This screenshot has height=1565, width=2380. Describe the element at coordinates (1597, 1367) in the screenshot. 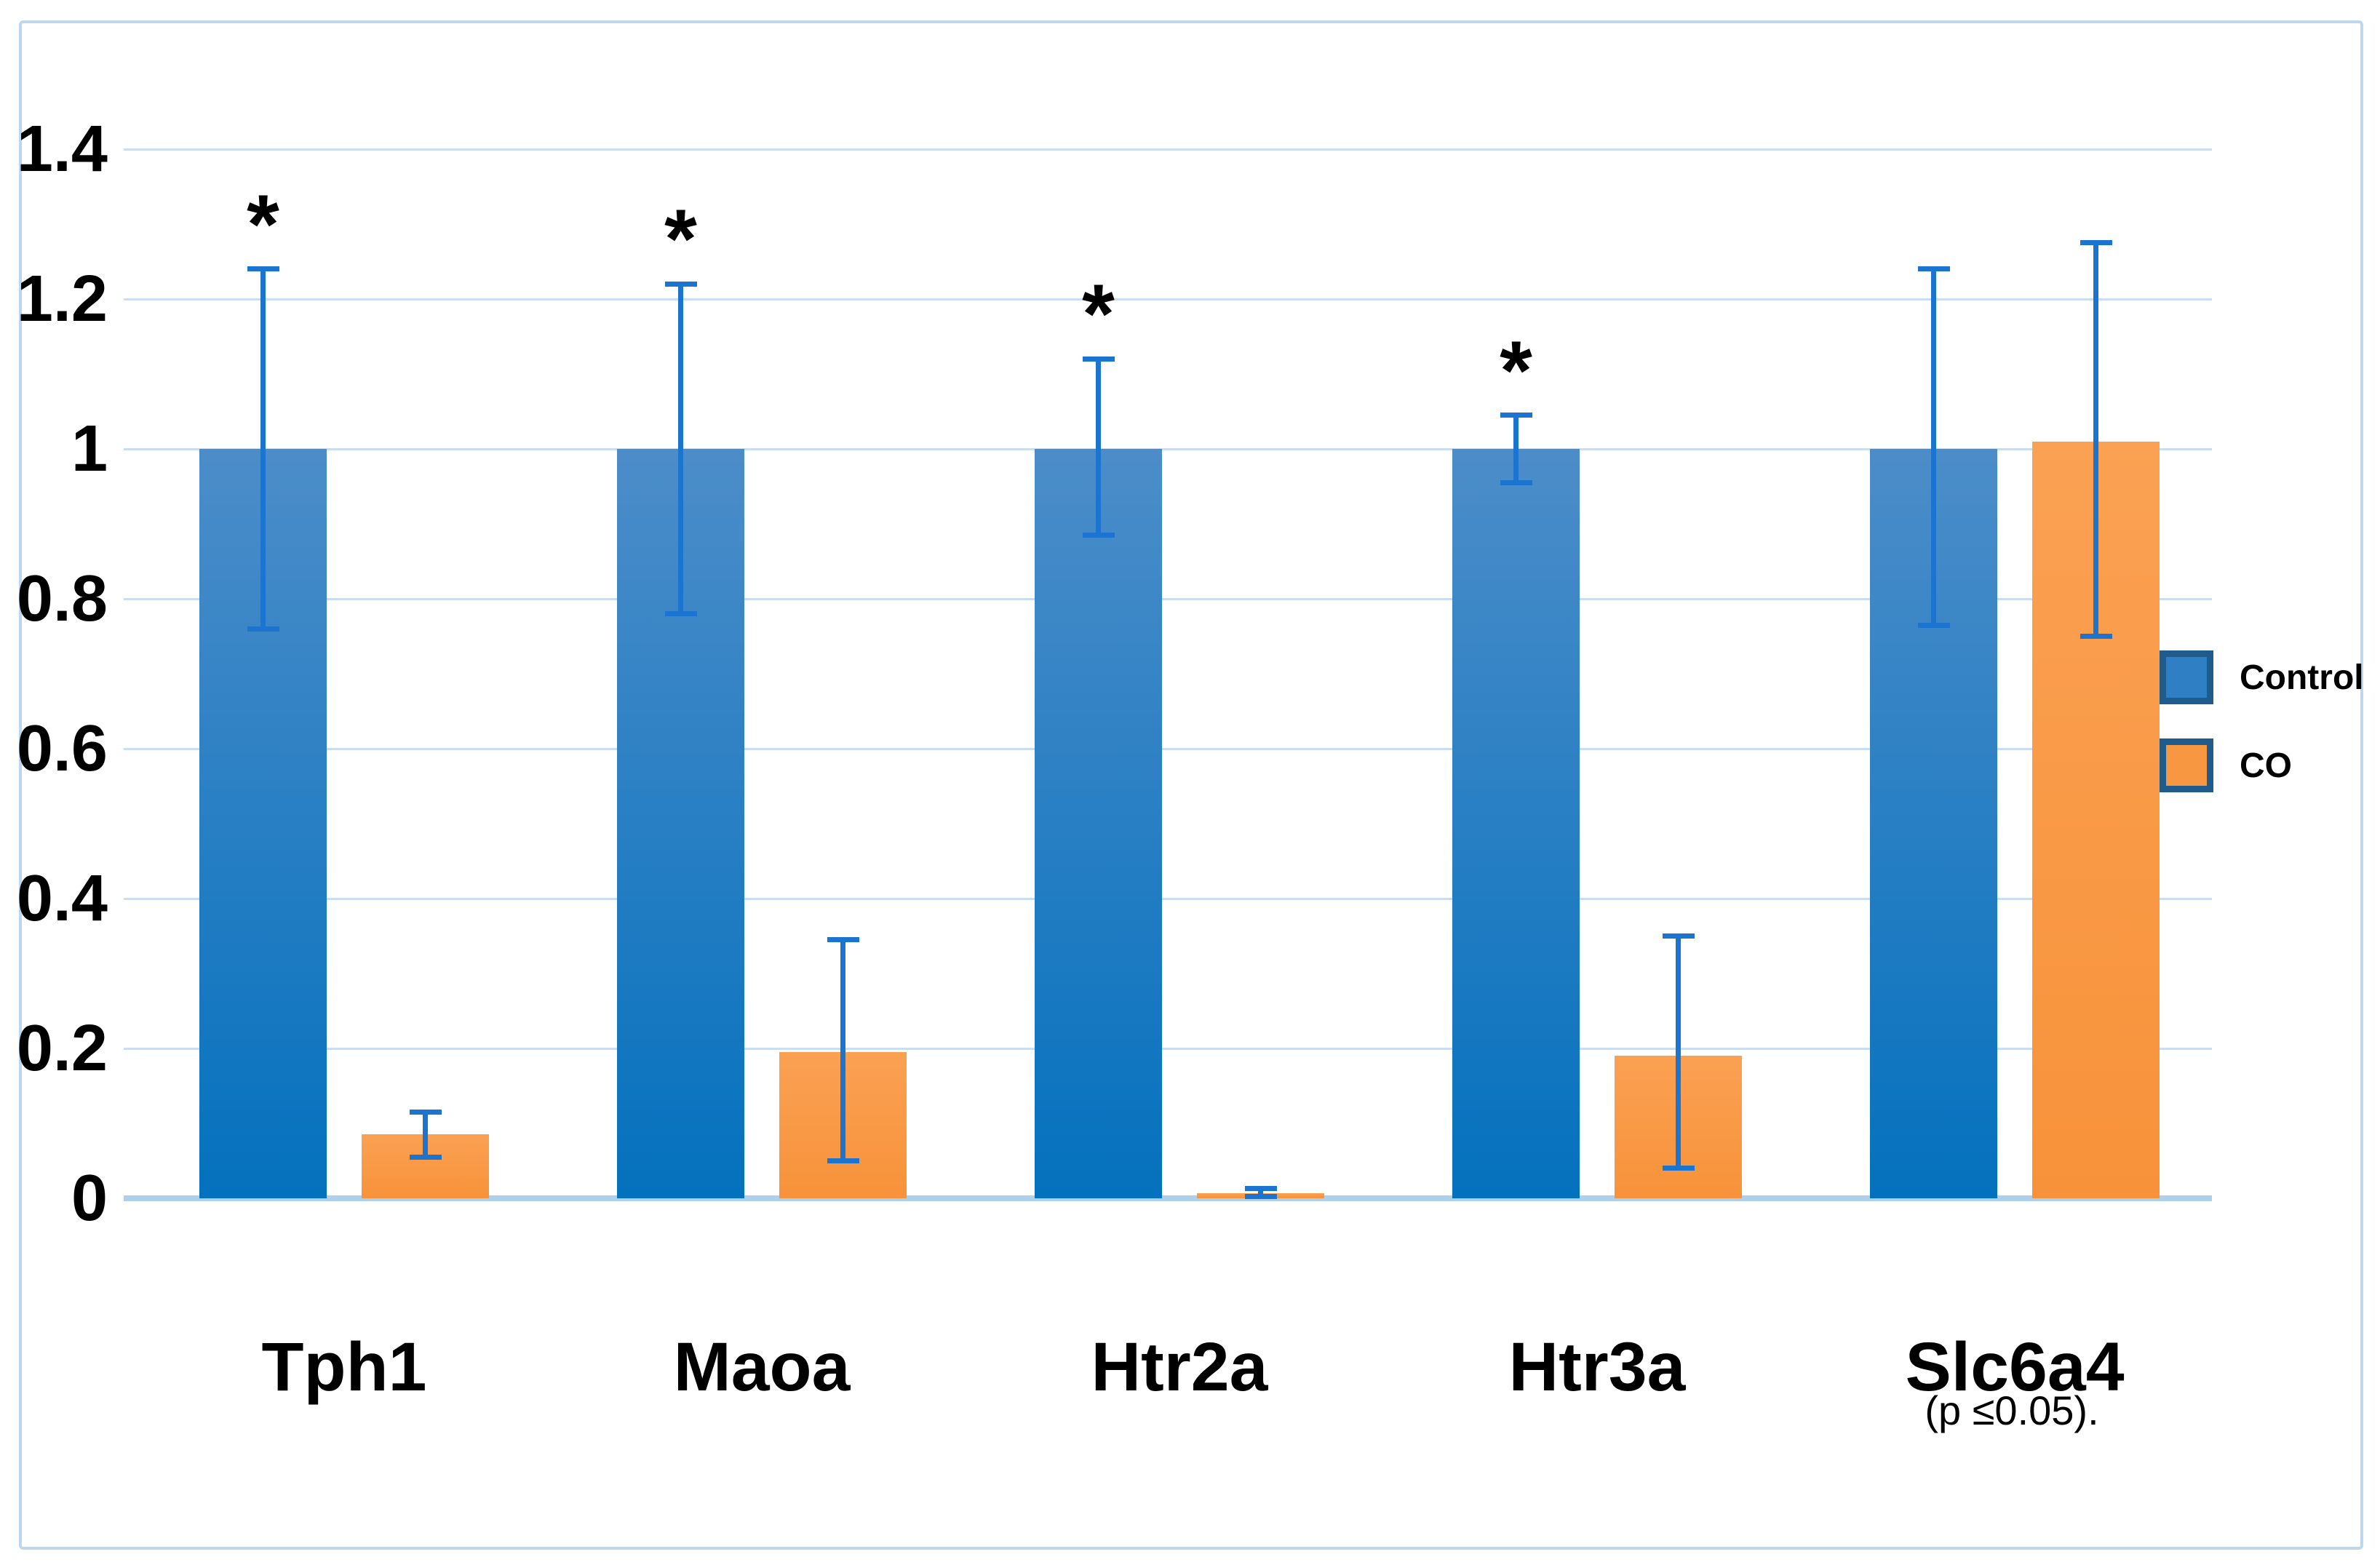

I see `x-axis-label-htr3a: Htr3a` at that location.